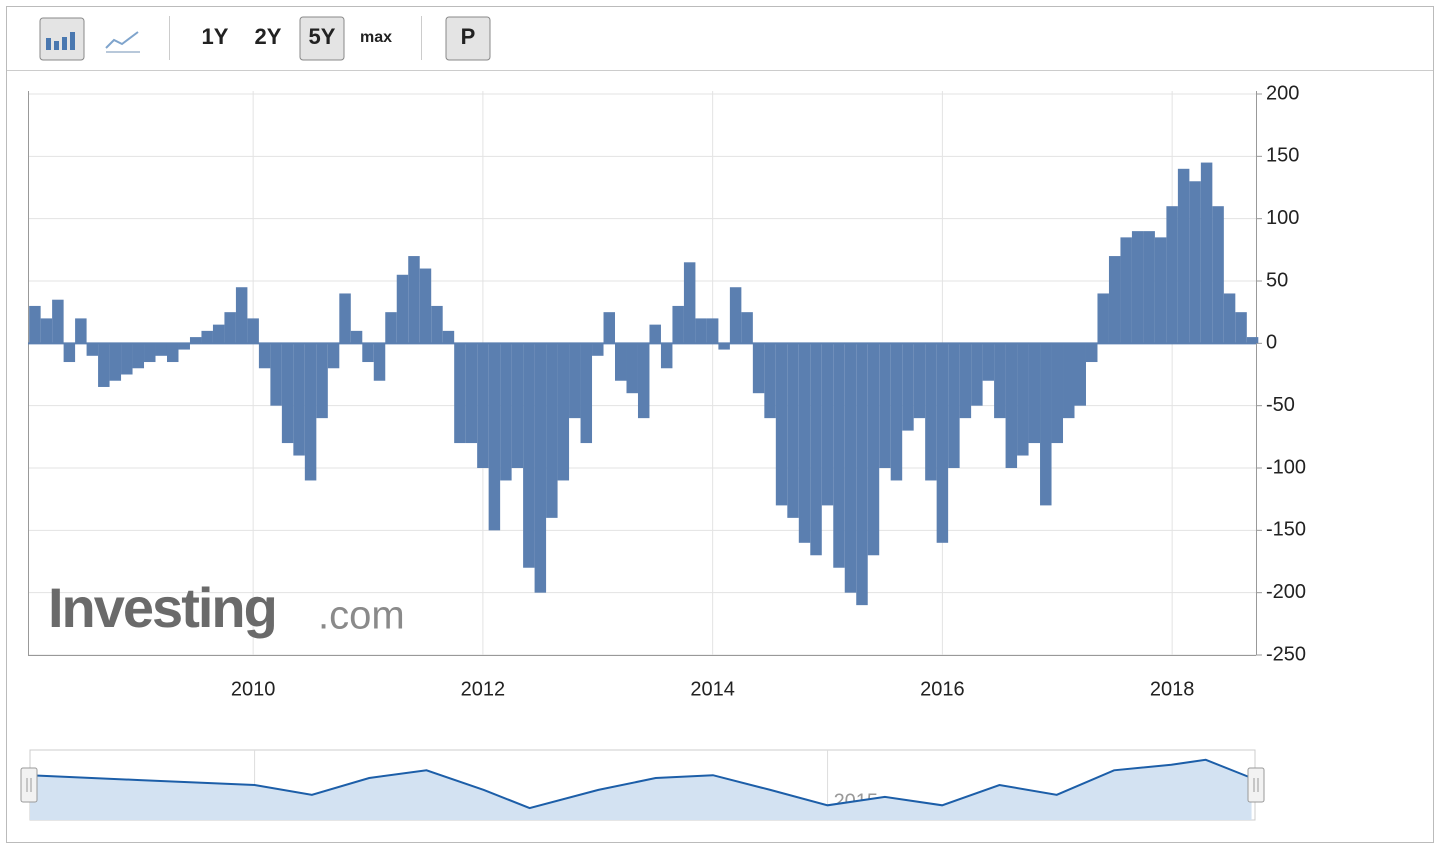 This screenshot has height=853, width=1438. What do you see at coordinates (215, 36) in the screenshot?
I see `range-button: 1Y` at bounding box center [215, 36].